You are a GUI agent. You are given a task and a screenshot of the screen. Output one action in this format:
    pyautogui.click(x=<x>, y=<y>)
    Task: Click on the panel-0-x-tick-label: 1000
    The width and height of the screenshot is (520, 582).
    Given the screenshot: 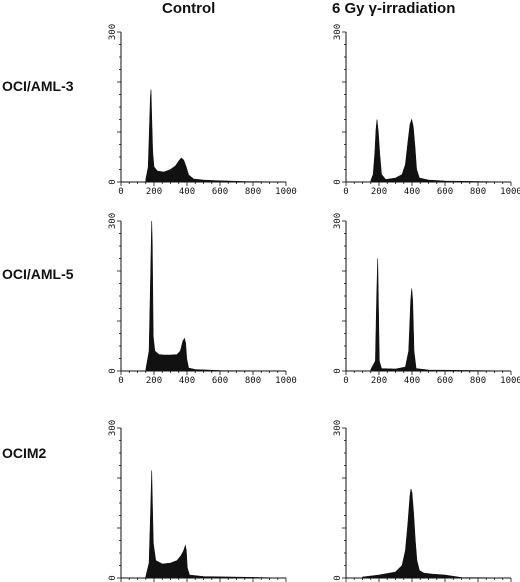 What is the action you would take?
    pyautogui.click(x=286, y=192)
    